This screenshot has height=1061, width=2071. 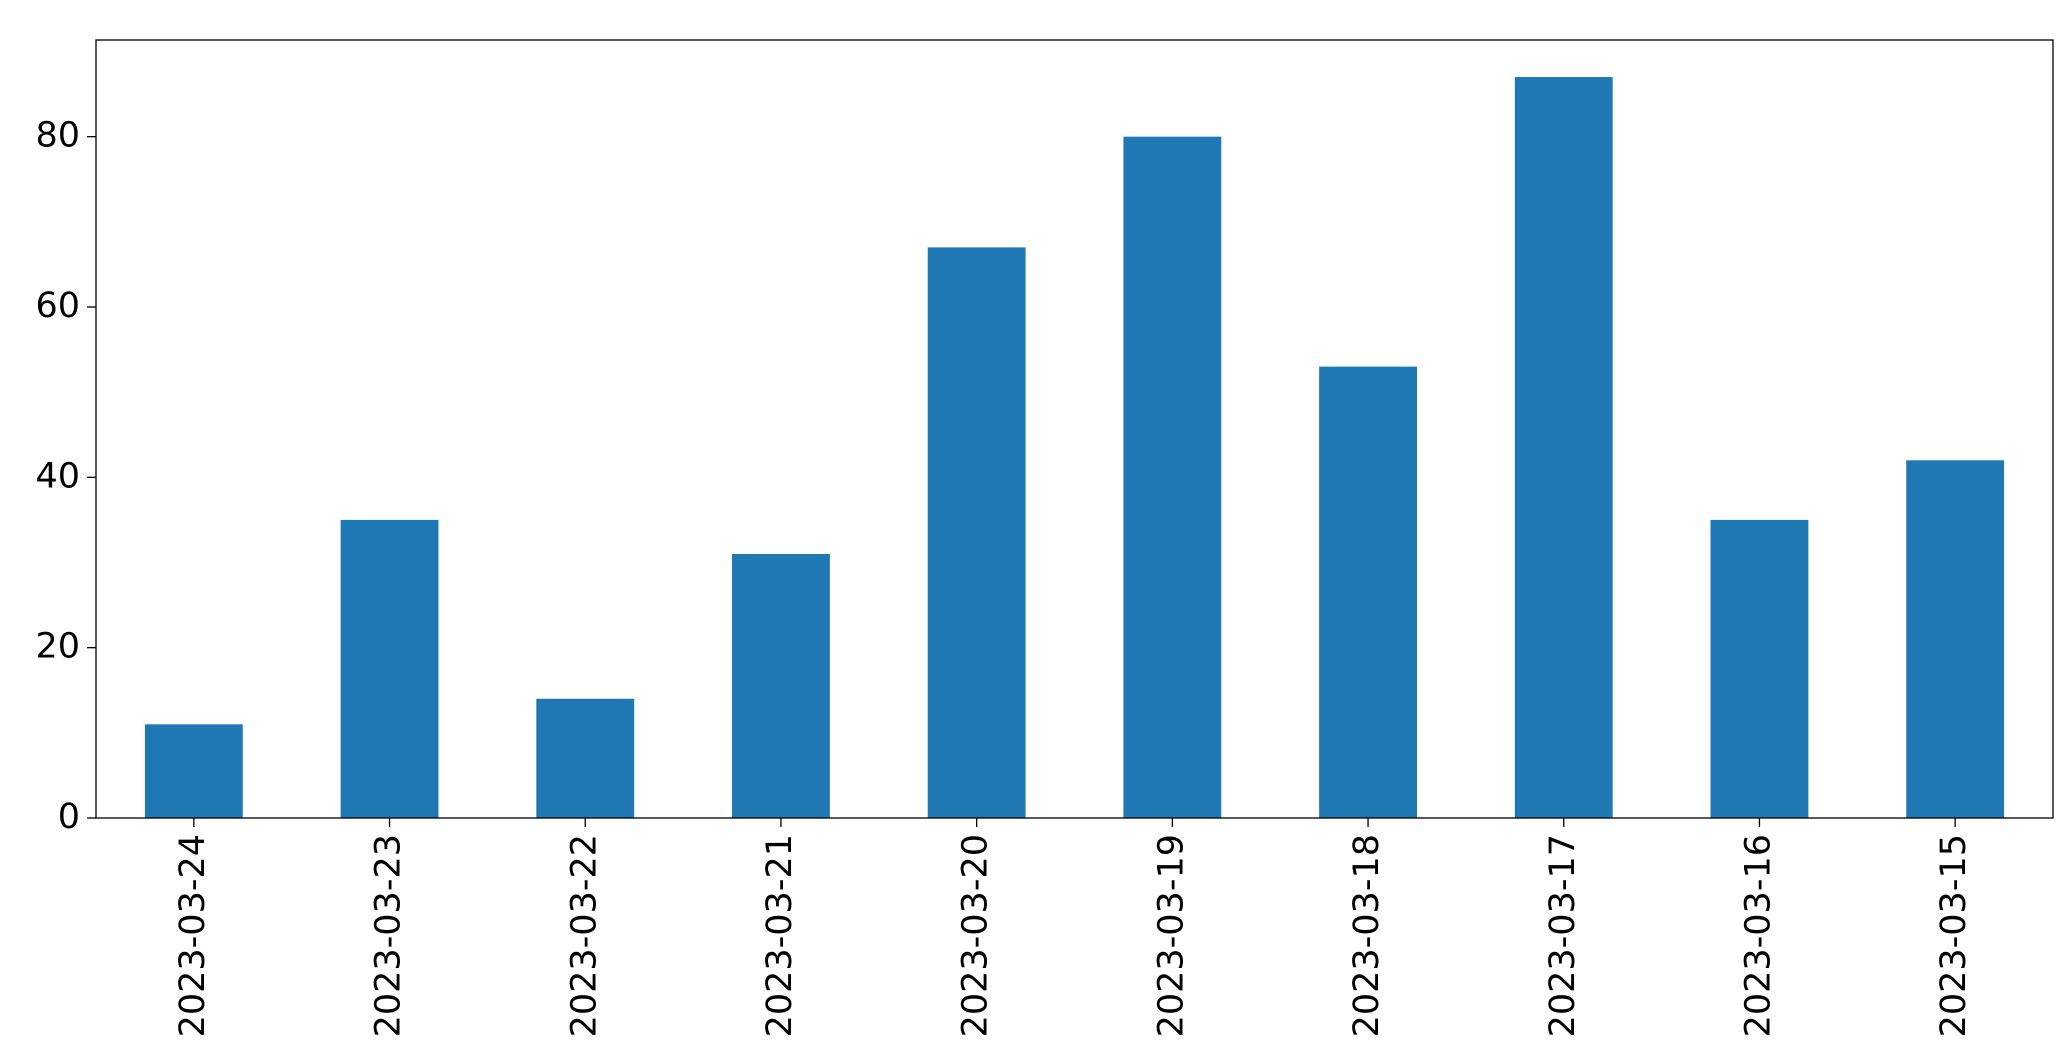 I want to click on x-tick-label: 2023-03-16, so click(x=1758, y=935).